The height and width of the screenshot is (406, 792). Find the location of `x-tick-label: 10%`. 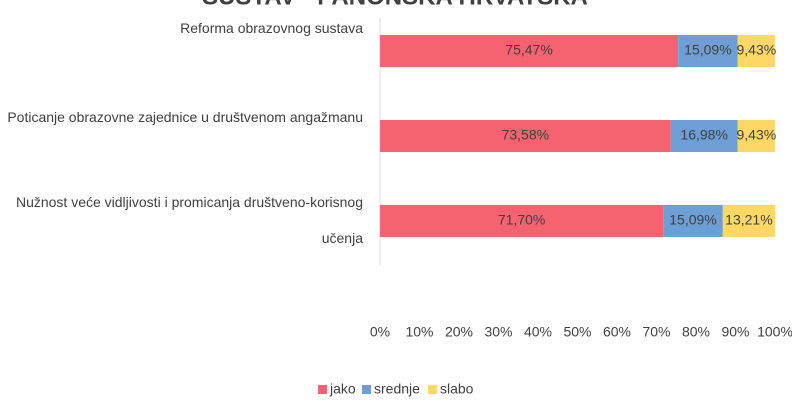

x-tick-label: 10% is located at coordinates (419, 332).